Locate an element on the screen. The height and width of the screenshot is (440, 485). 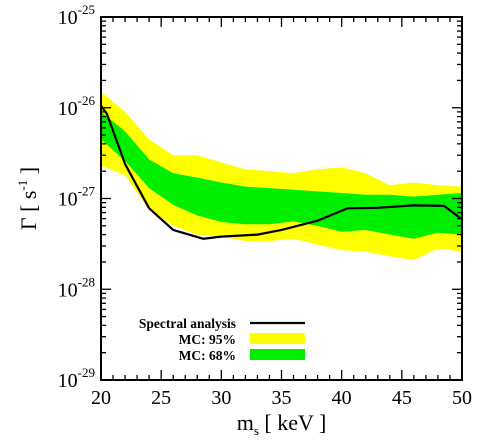
y-tick-label-exp: -28 is located at coordinates (86, 281).